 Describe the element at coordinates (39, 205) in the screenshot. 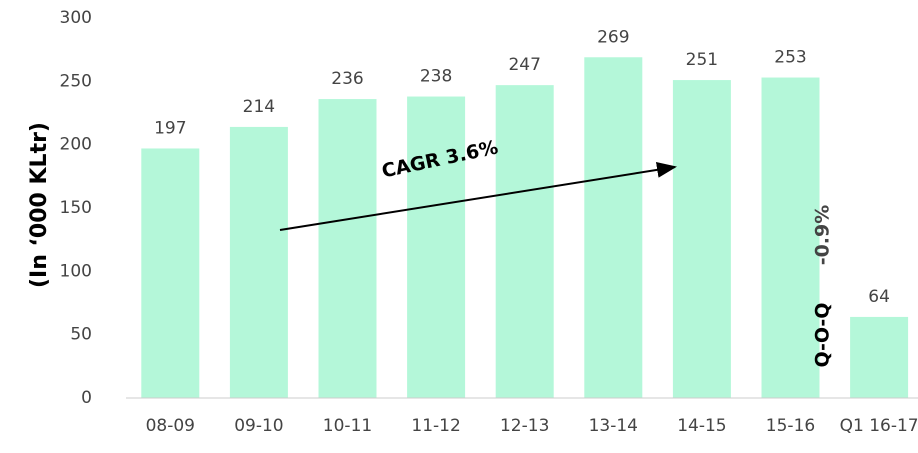

I see `y-axis-label: (In ‘000 KLtr)` at that location.